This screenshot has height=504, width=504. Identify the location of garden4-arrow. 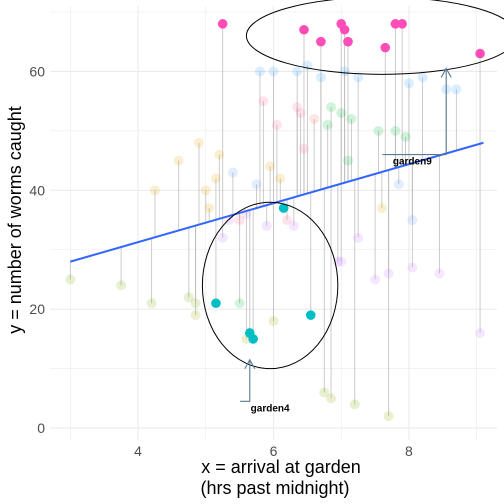
(245, 380).